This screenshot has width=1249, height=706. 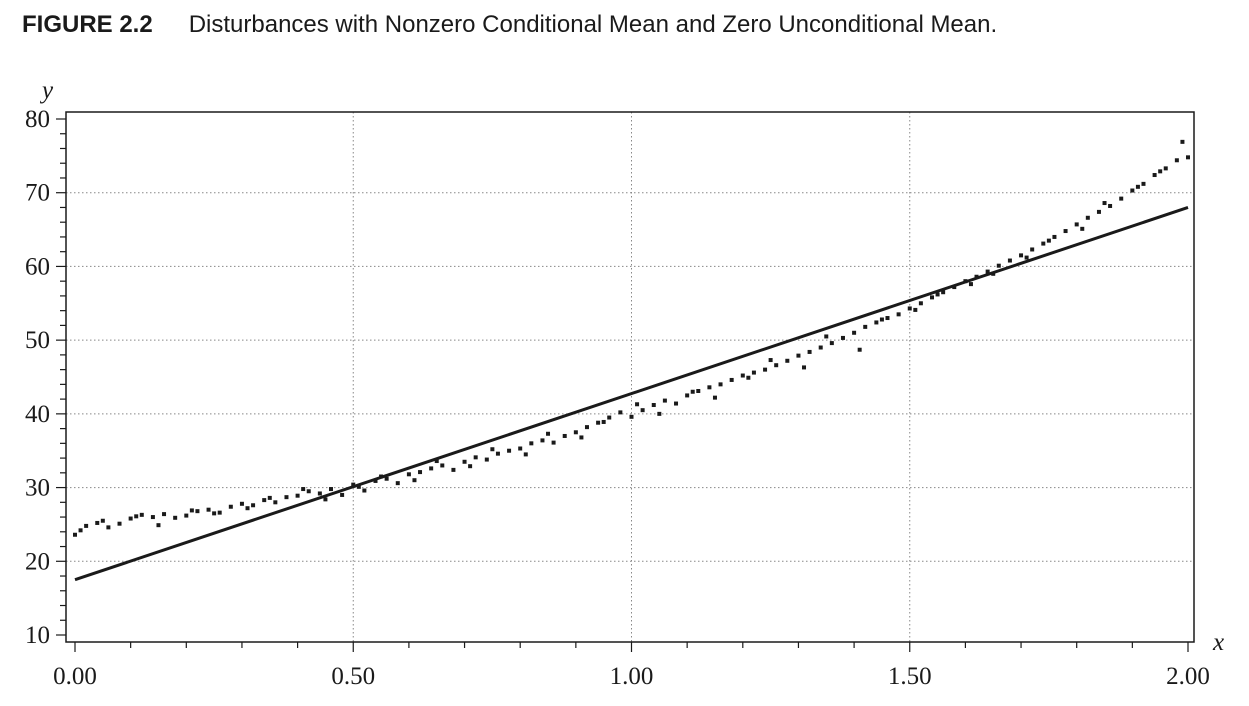 I want to click on y-tick-label: 20, so click(x=37, y=561).